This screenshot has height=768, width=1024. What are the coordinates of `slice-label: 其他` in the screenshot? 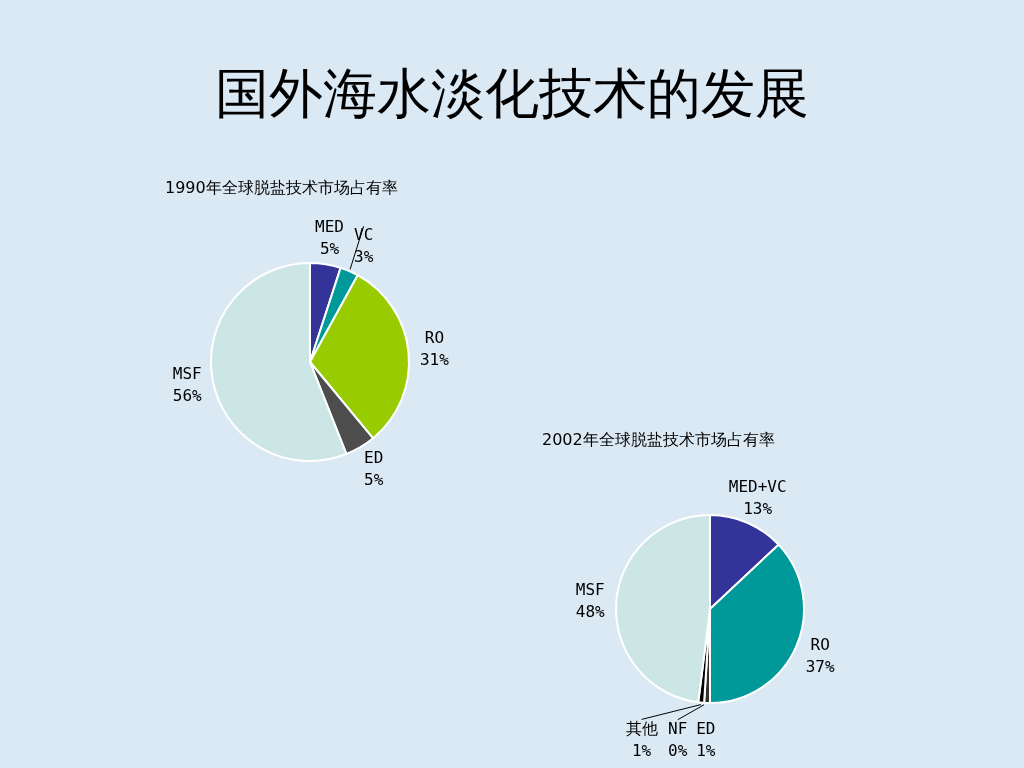 It's located at (641, 728).